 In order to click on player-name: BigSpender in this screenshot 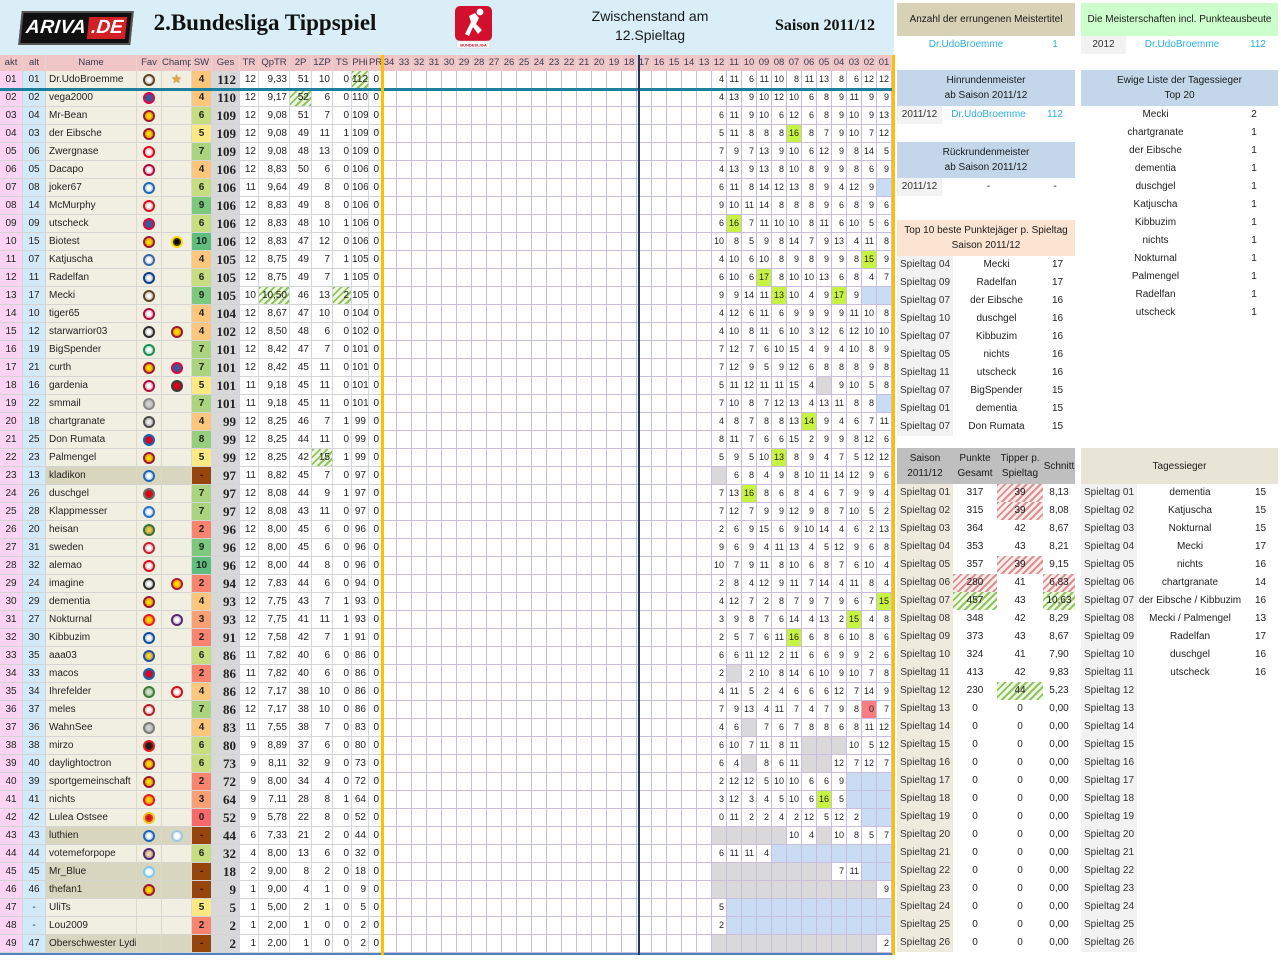, I will do `click(91, 350)`.